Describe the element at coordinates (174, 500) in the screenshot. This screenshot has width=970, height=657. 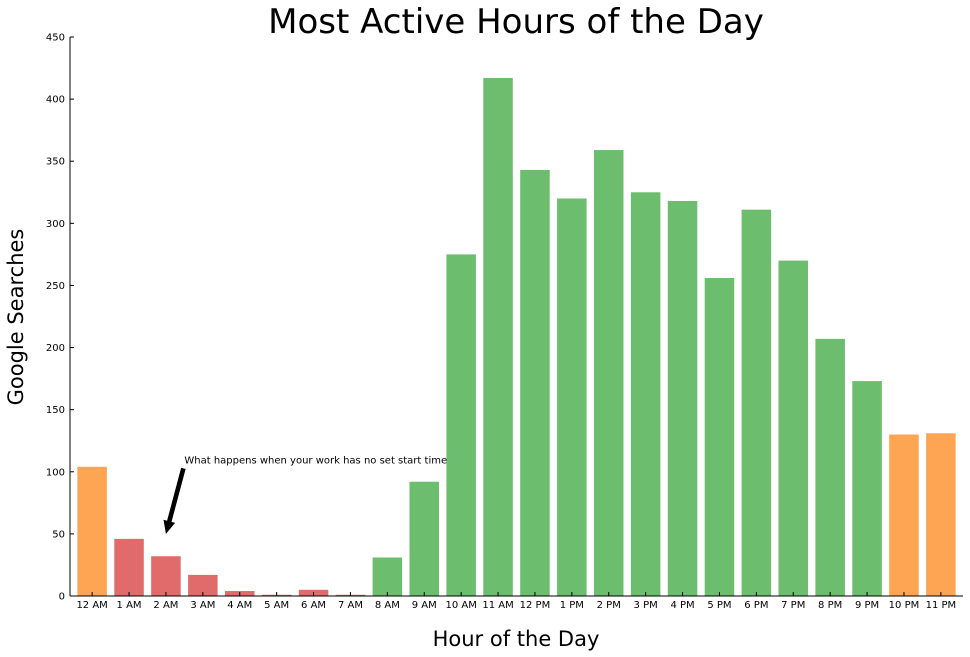
I see `annotation-arrow` at that location.